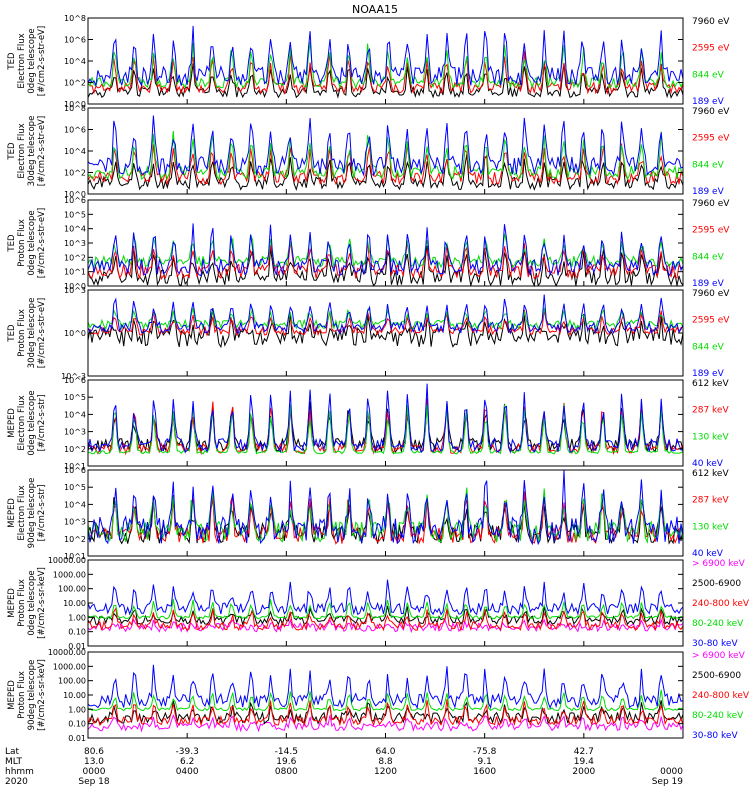  Describe the element at coordinates (14, 762) in the screenshot. I see `x-row-label: MLT` at that location.